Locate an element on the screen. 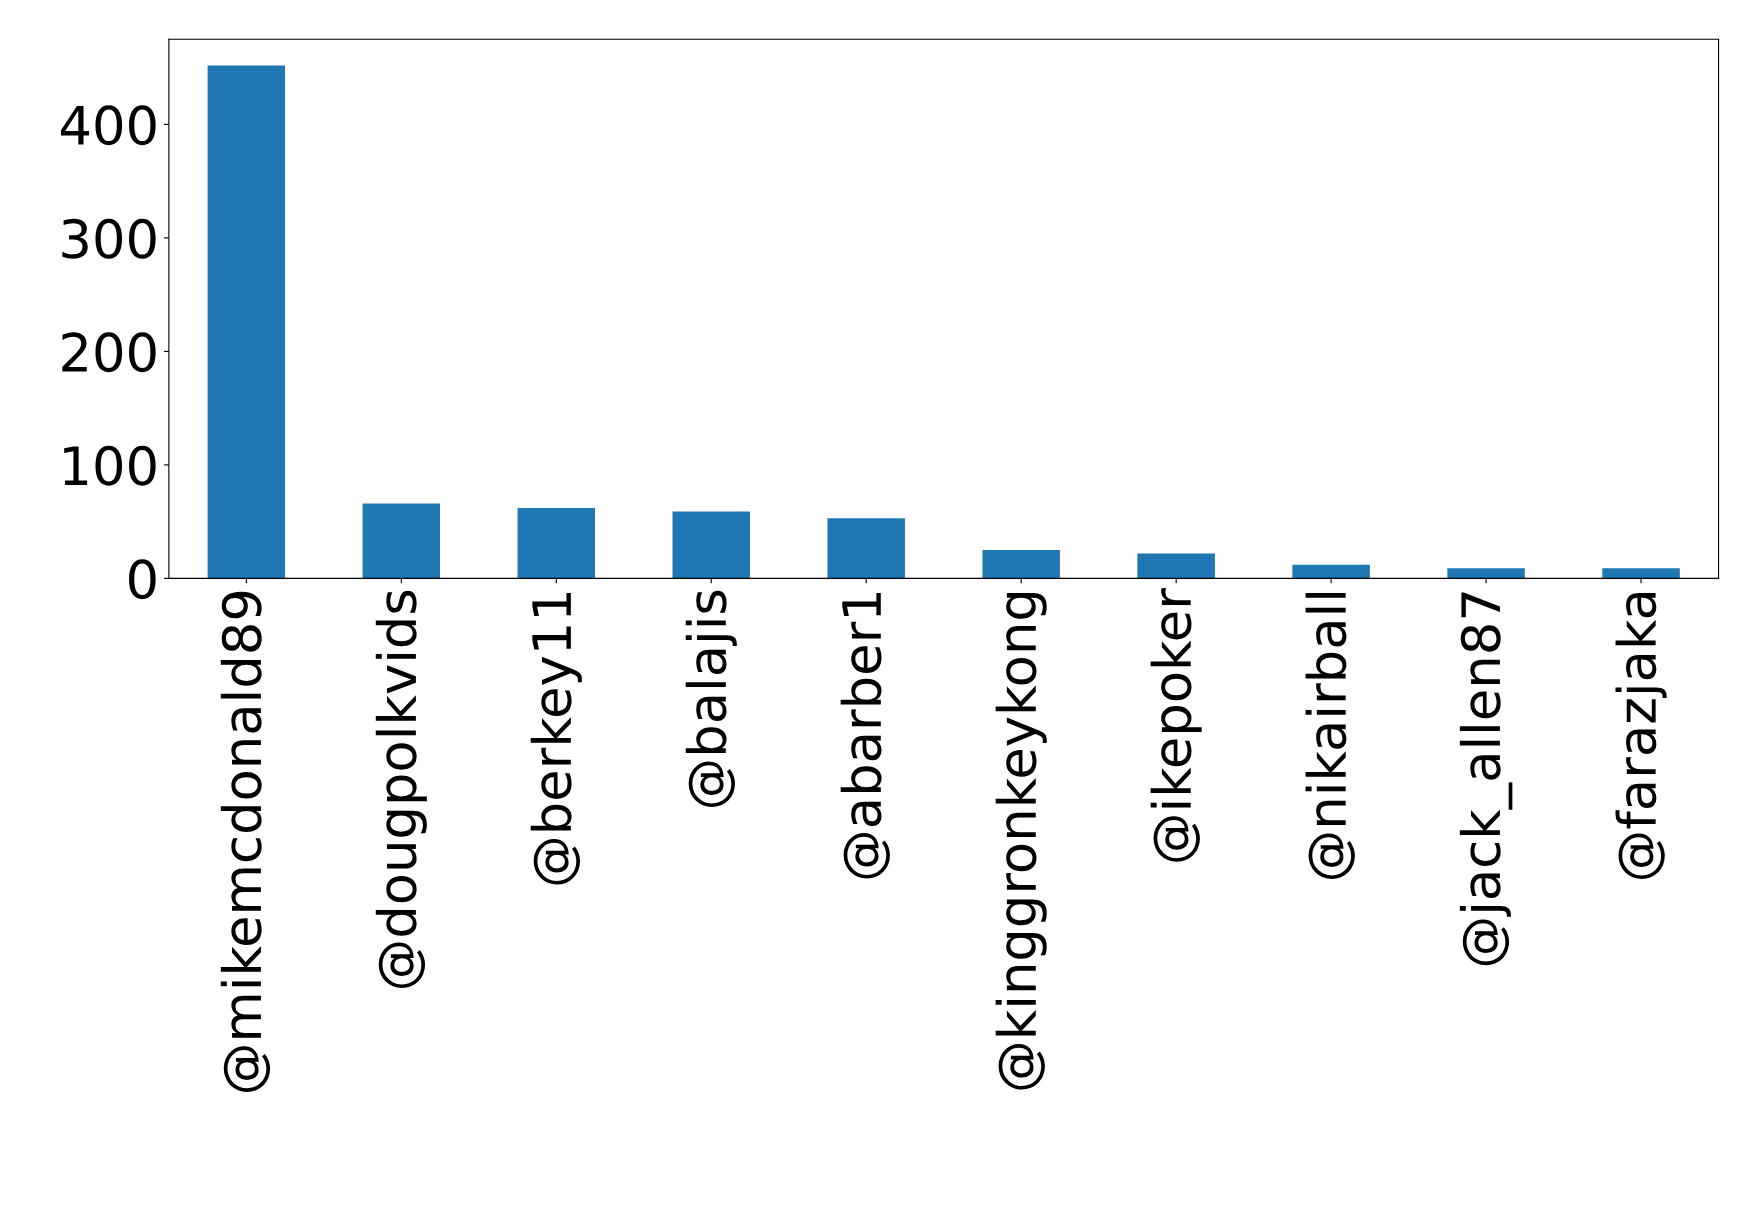 This screenshot has width=1759, height=1228. x-tick-label: @ikepoker is located at coordinates (1176, 725).